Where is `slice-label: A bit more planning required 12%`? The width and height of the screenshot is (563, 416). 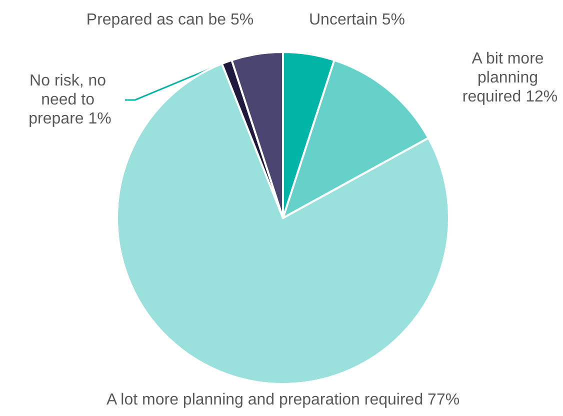 slice-label: A bit more planning required 12% is located at coordinates (510, 78).